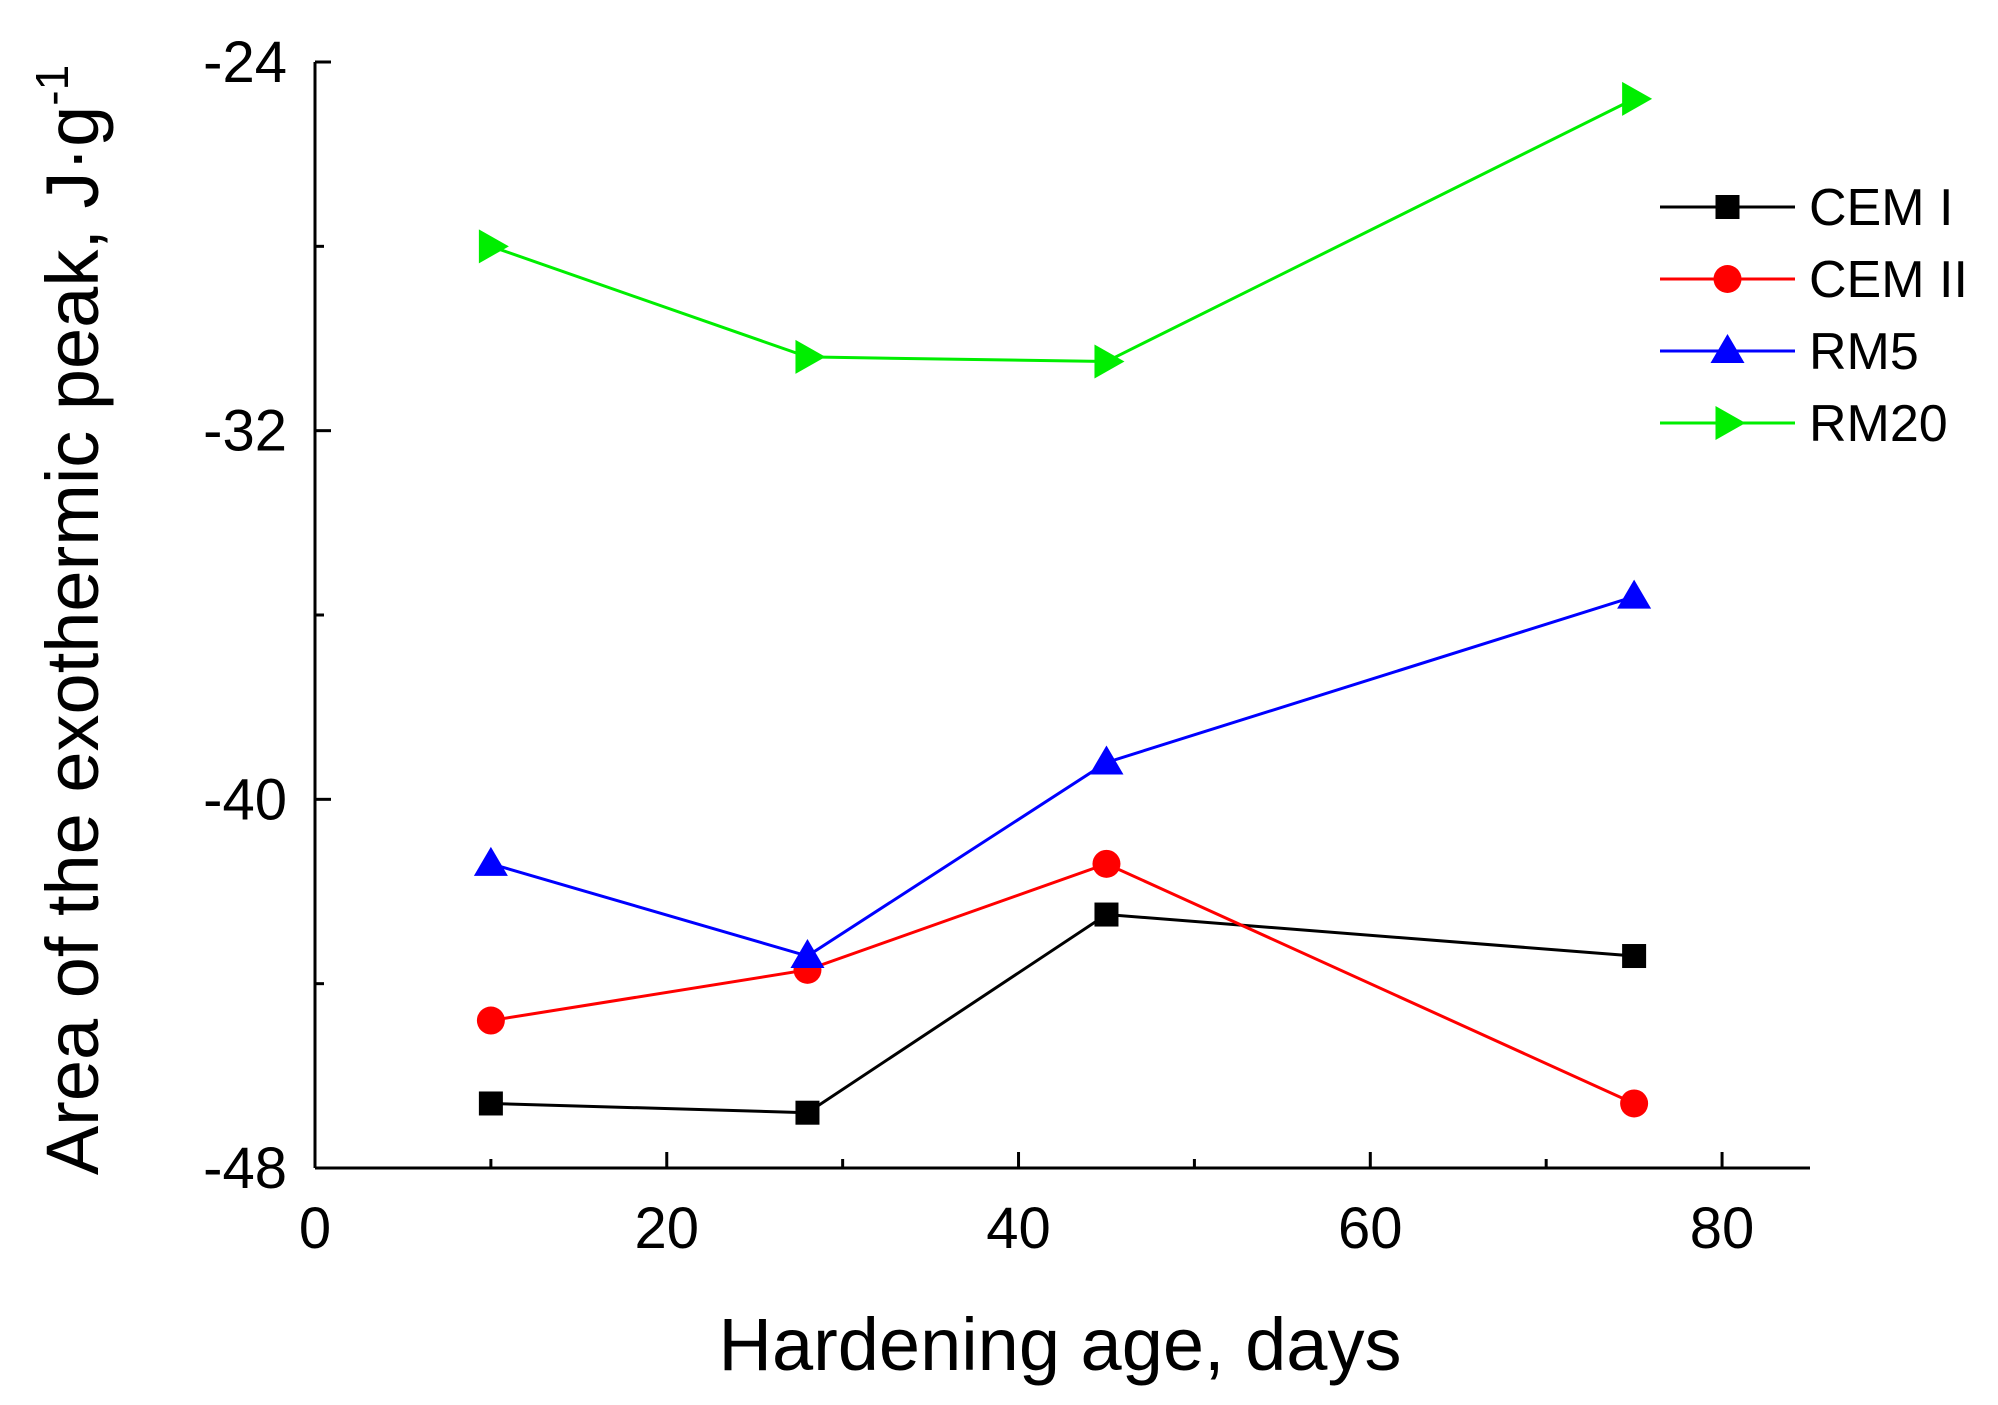 The width and height of the screenshot is (1998, 1405). What do you see at coordinates (1881, 208) in the screenshot?
I see `legend-label: CEM I` at bounding box center [1881, 208].